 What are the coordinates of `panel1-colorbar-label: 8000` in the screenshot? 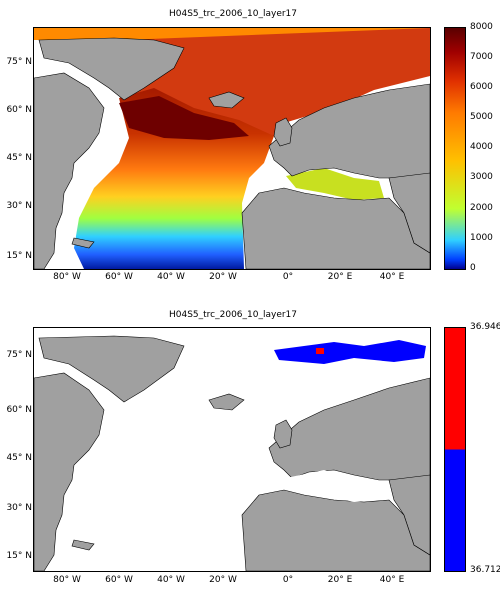 It's located at (481, 27).